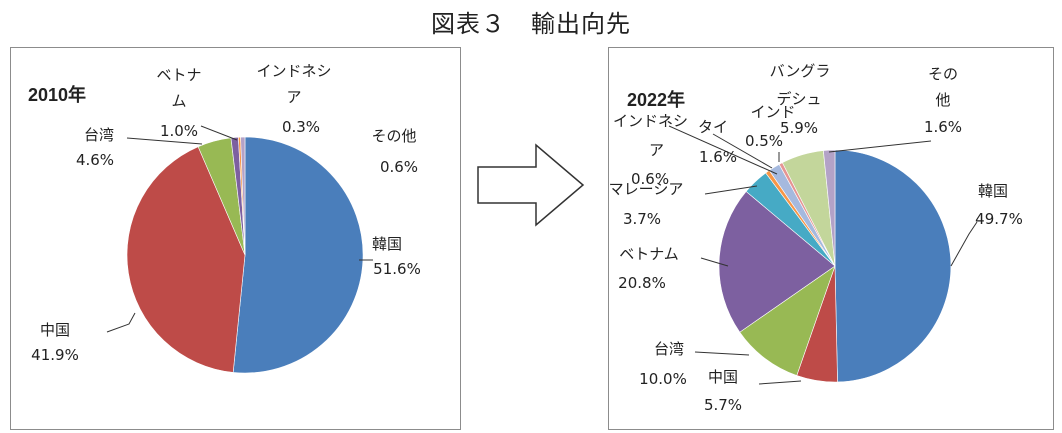  Describe the element at coordinates (531, 185) in the screenshot. I see `right-arrow-icon` at that location.